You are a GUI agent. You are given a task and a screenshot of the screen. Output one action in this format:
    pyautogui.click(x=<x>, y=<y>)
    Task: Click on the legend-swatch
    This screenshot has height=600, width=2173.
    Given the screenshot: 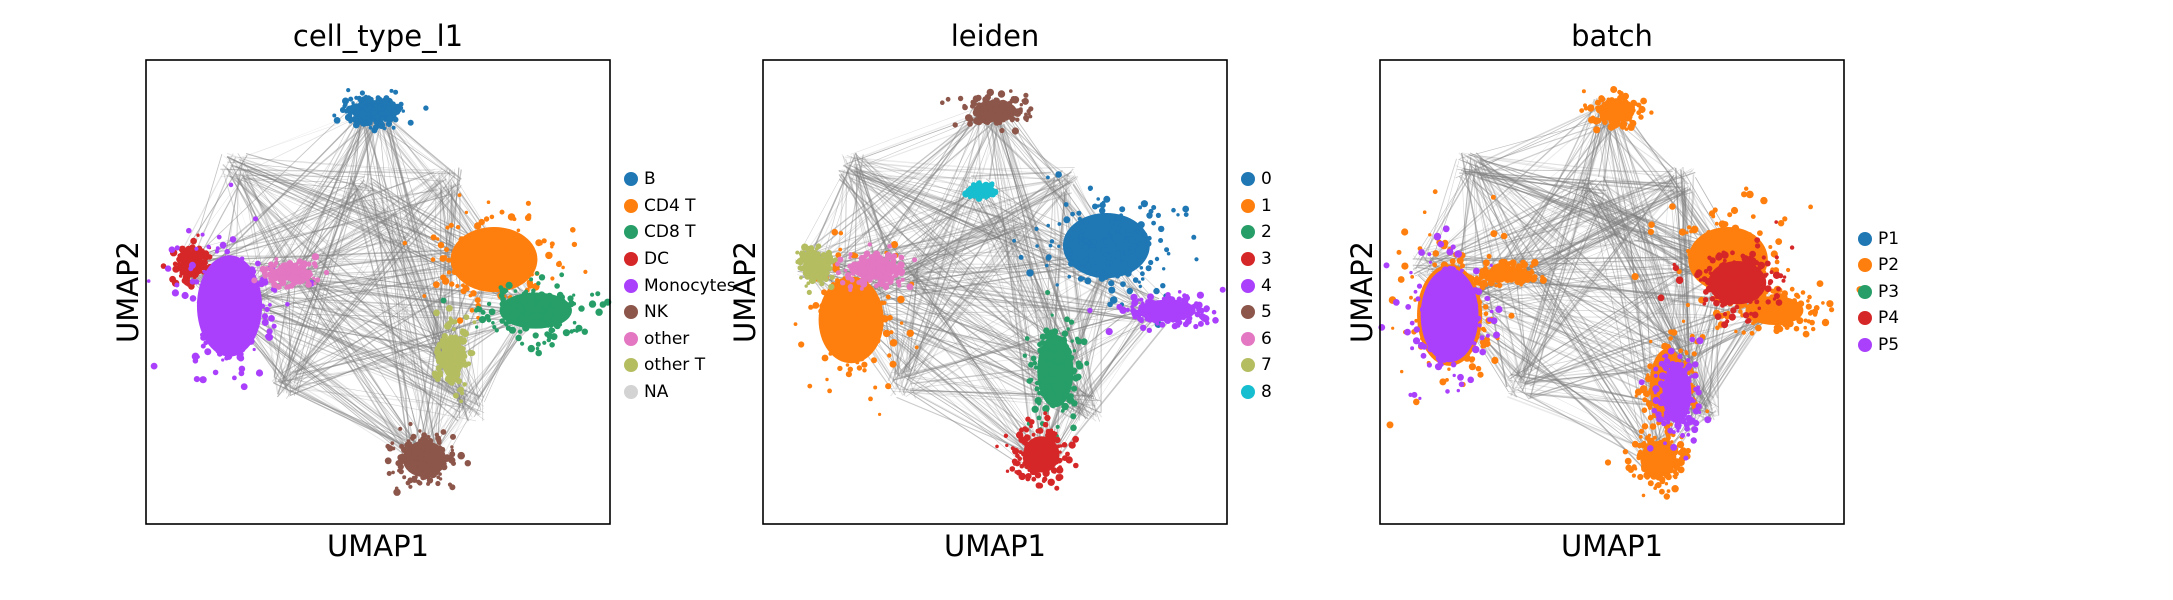 What is the action you would take?
    pyautogui.click(x=1248, y=392)
    